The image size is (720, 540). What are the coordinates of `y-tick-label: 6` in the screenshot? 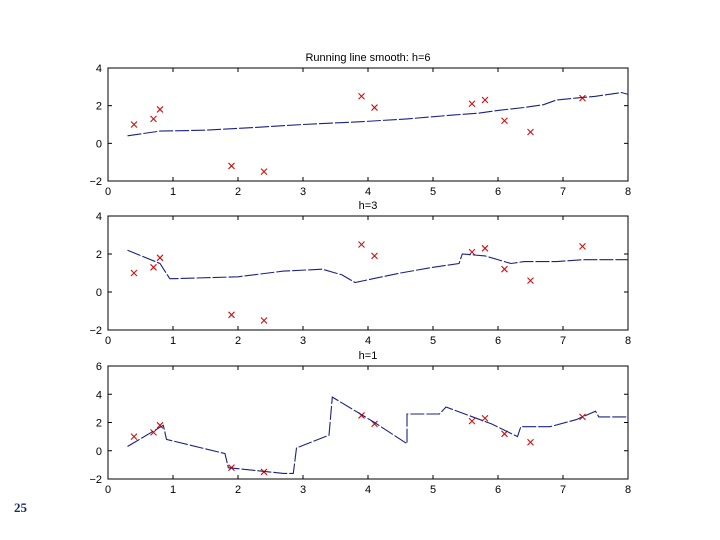 It's located at (99, 367).